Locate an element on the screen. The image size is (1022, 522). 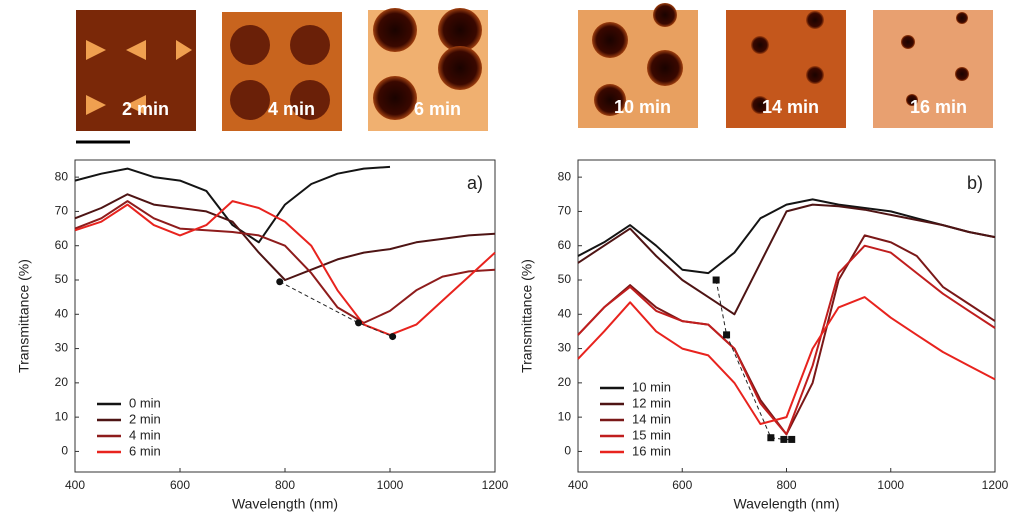
legend-label: 10 min is located at coordinates (651, 386).